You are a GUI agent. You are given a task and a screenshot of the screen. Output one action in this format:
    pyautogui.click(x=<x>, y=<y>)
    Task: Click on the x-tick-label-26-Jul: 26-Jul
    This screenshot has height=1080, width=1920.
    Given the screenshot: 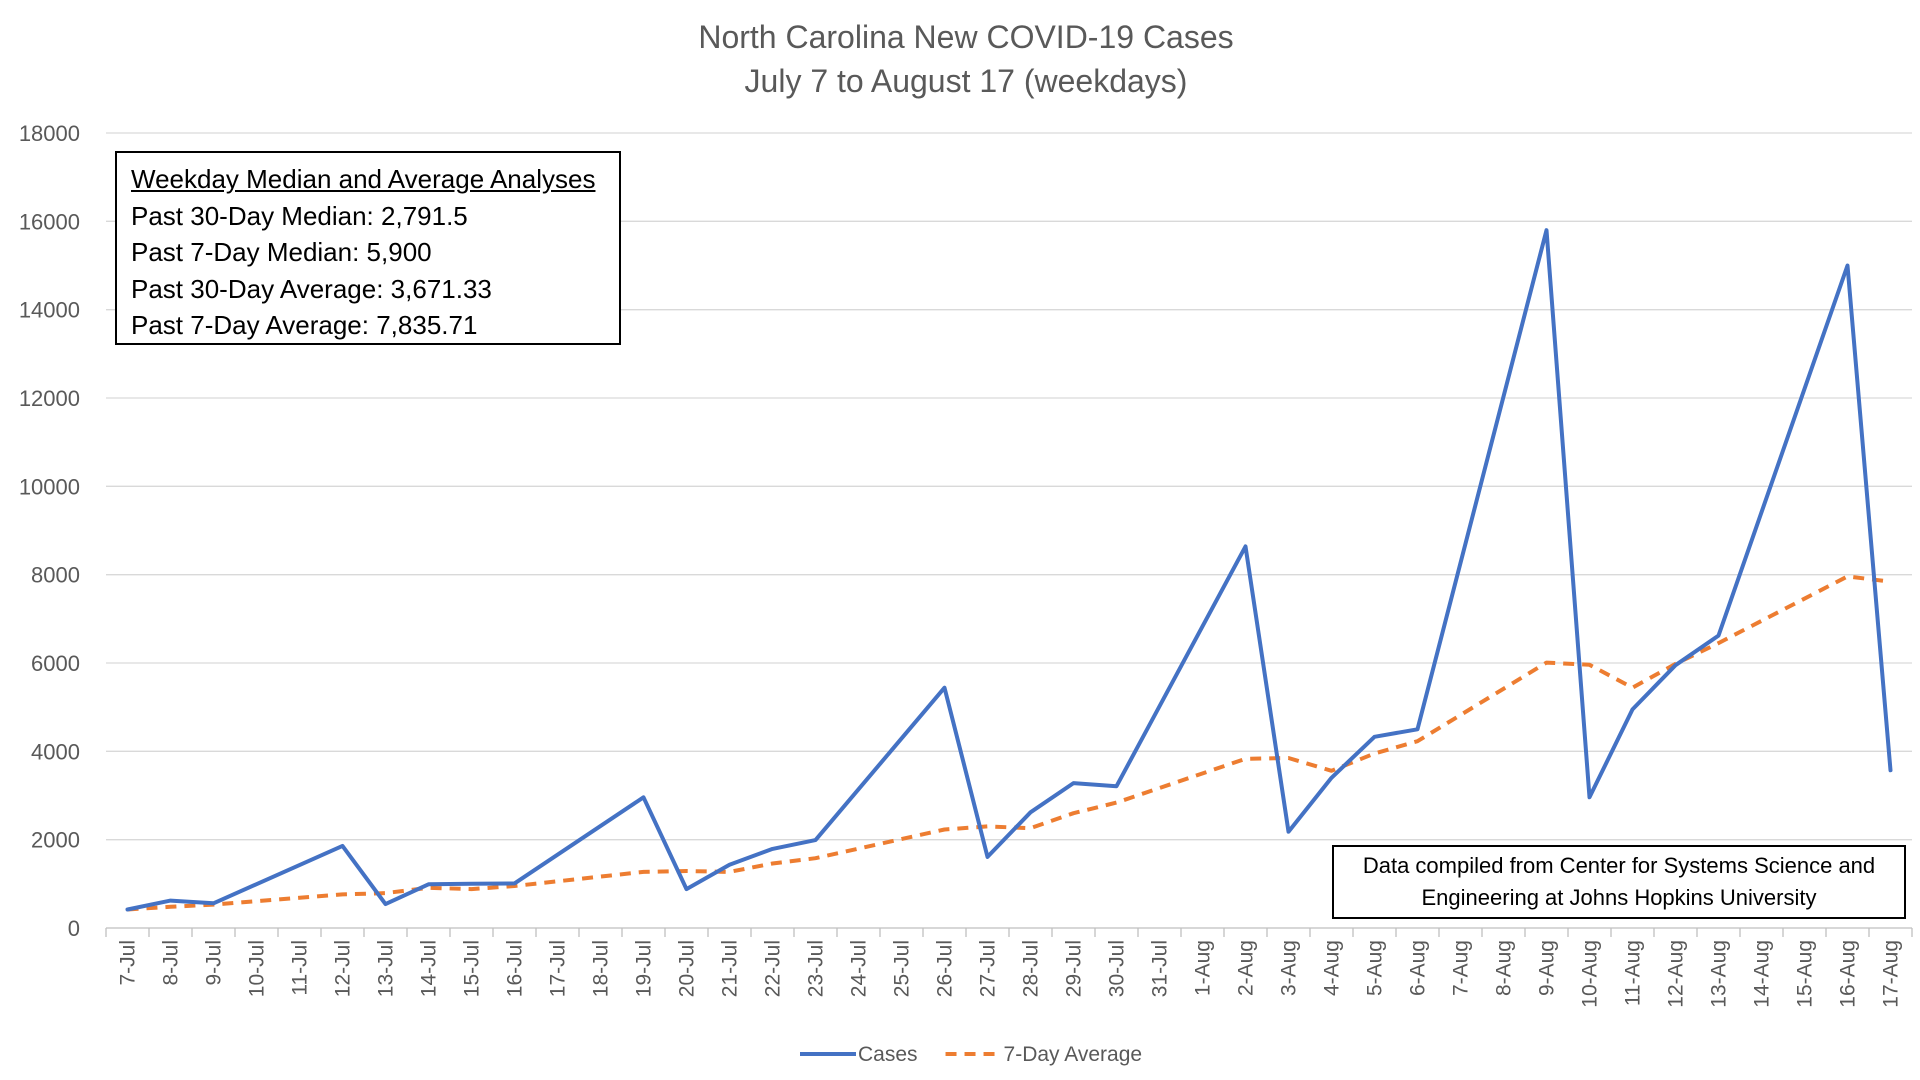 What is the action you would take?
    pyautogui.click(x=945, y=968)
    